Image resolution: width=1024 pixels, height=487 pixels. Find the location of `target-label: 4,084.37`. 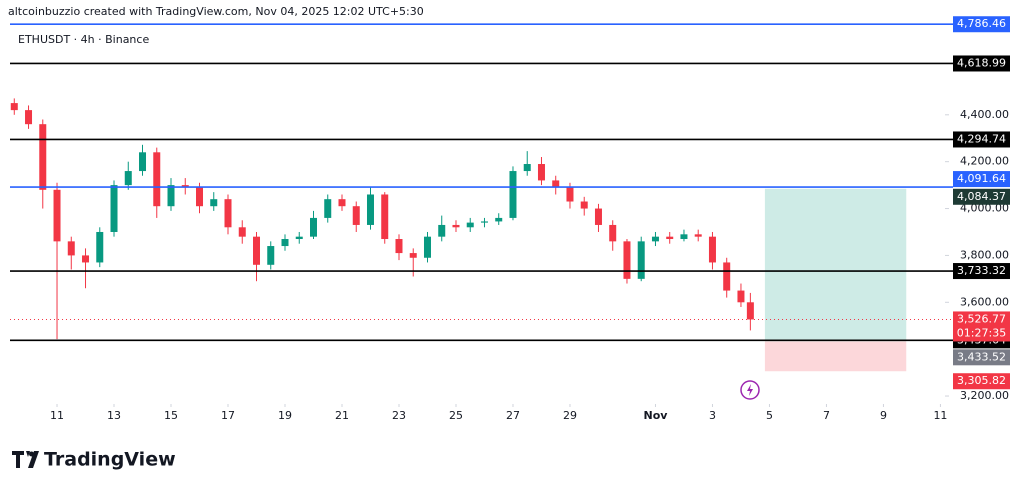

target-label: 4,084.37 is located at coordinates (981, 196).